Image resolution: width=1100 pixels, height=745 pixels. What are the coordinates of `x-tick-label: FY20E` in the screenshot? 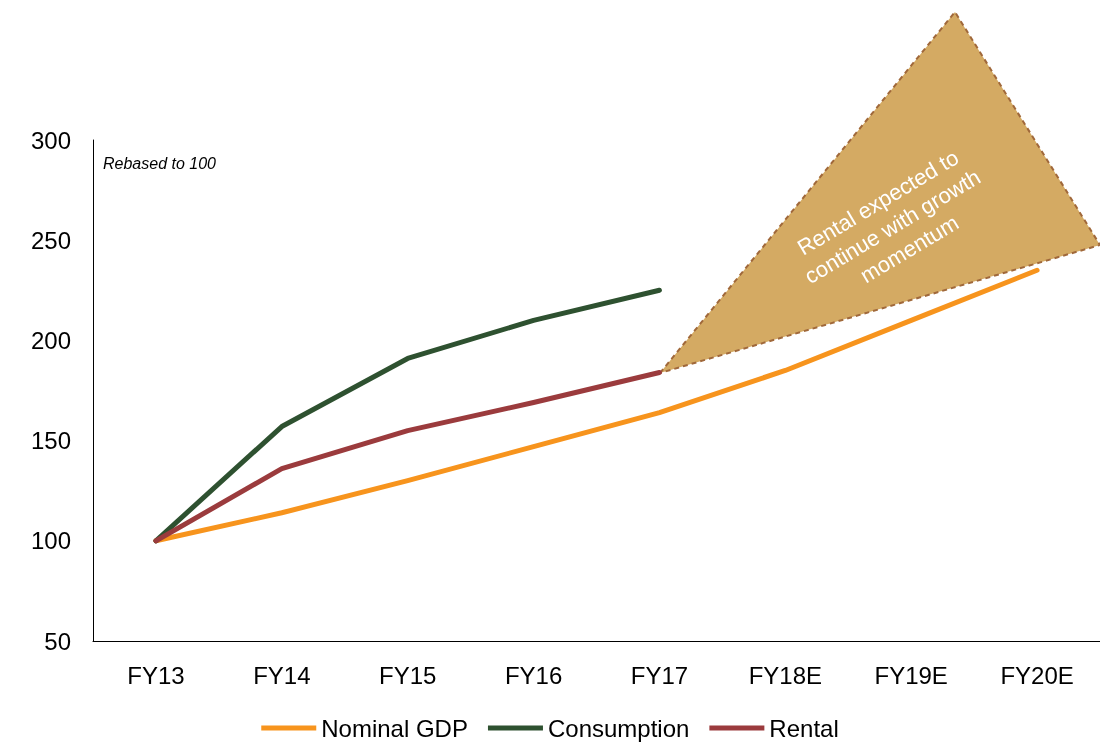 It's located at (1037, 675).